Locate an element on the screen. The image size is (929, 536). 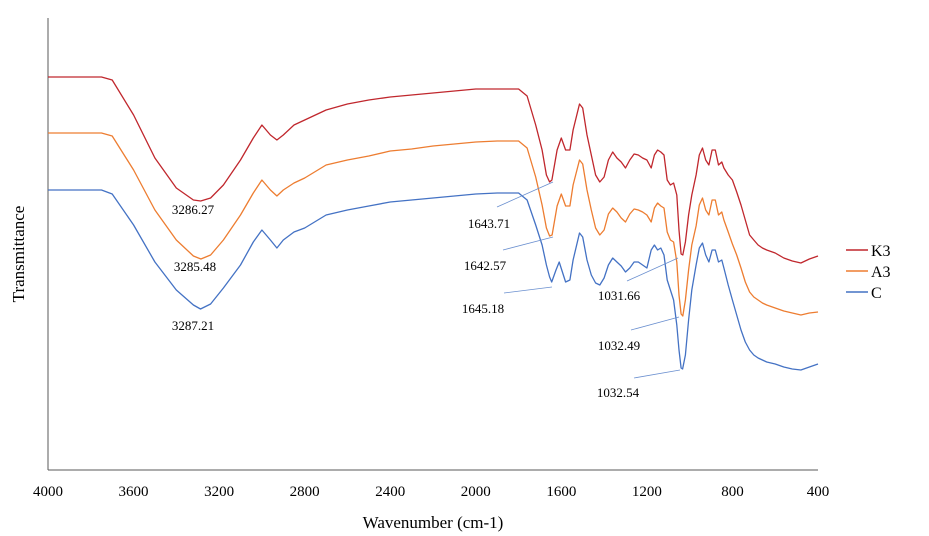
x-tick-label: 400 is located at coordinates (818, 492).